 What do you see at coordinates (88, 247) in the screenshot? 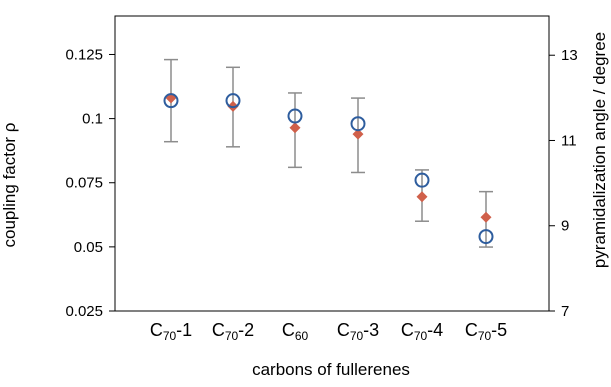
I see `y-tick-label-left: 0.05` at bounding box center [88, 247].